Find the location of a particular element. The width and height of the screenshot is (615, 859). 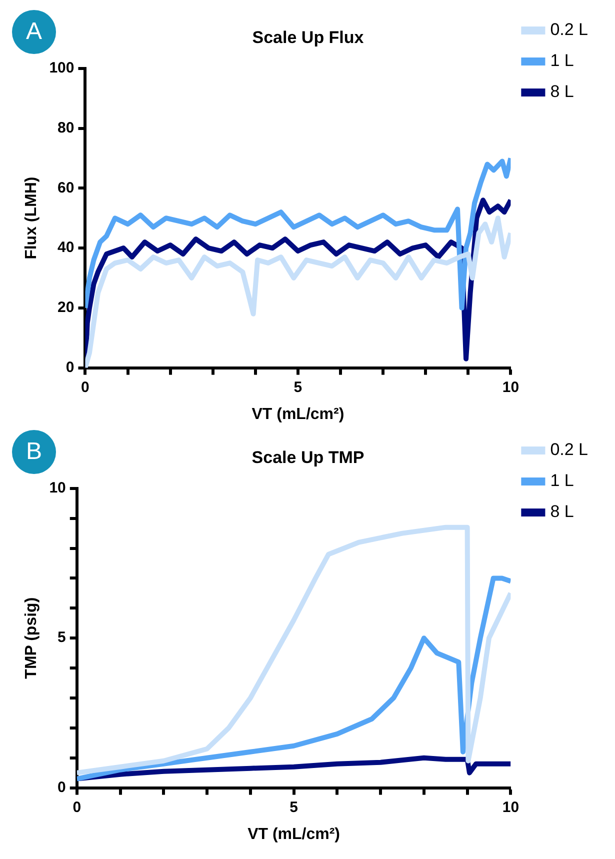

y-axis-title: TMP (psig) is located at coordinates (31, 638).